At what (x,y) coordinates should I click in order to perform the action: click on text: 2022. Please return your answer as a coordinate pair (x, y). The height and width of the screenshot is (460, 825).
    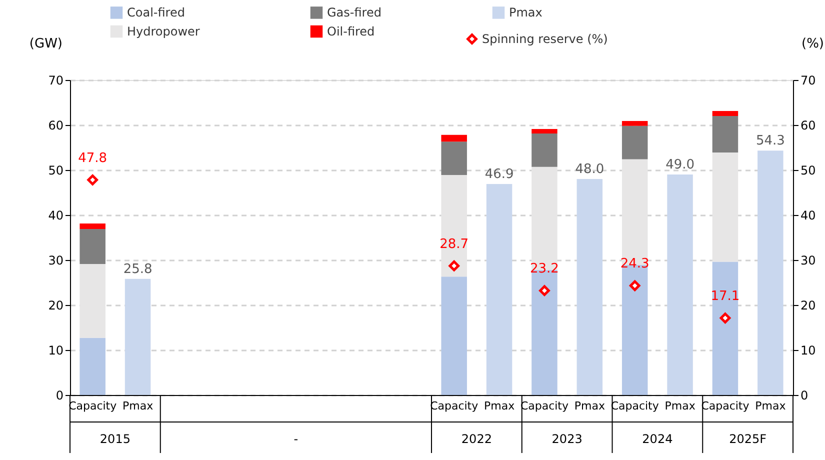
    Looking at the image, I should click on (476, 439).